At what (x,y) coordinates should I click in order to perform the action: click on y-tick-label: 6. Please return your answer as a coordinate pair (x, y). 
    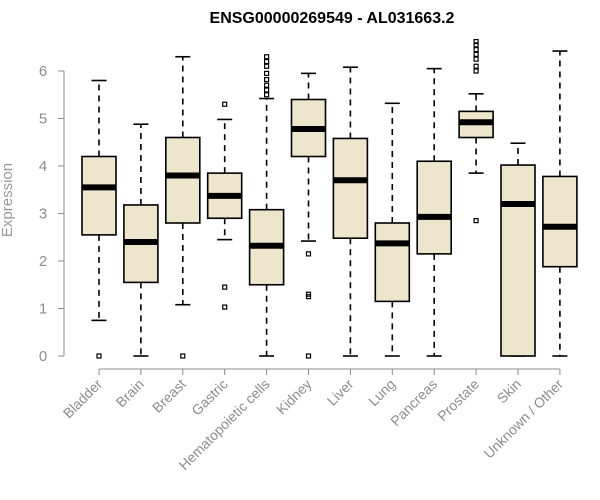
    Looking at the image, I should click on (43, 71).